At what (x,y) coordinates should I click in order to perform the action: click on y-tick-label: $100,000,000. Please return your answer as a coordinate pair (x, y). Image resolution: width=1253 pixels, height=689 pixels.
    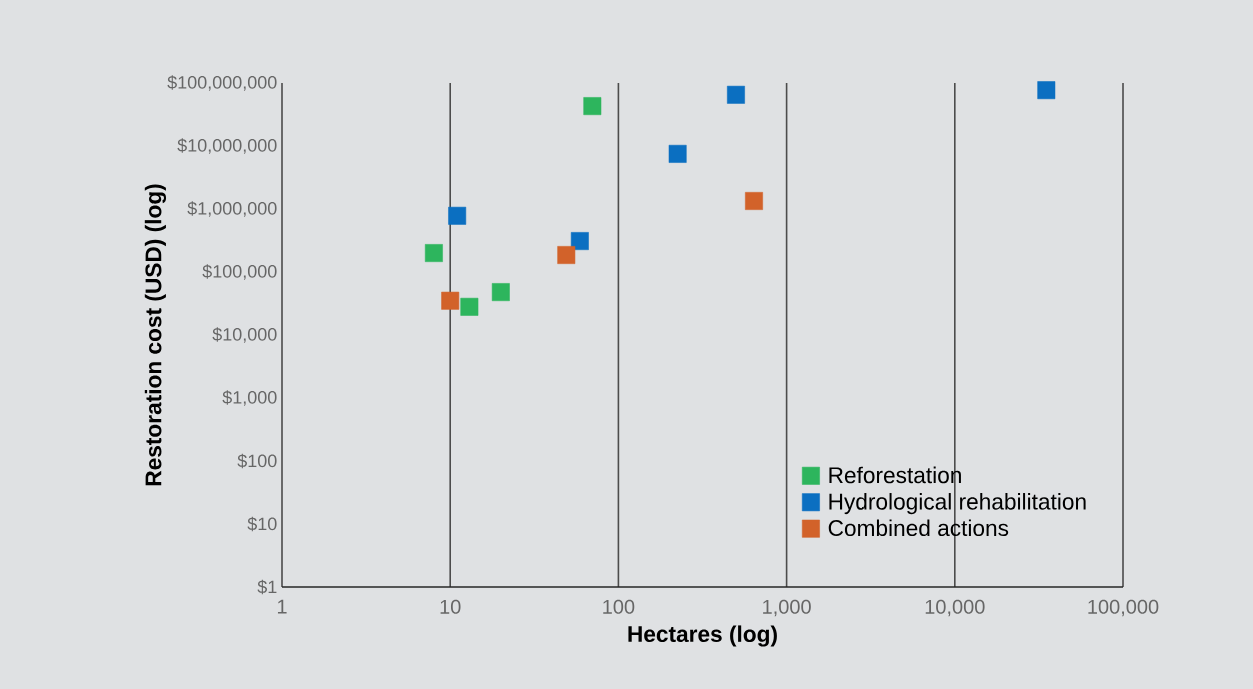
    Looking at the image, I should click on (222, 83).